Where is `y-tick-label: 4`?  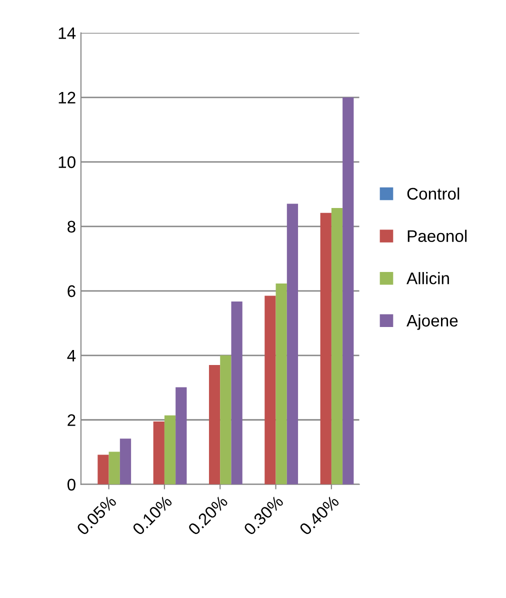
y-tick-label: 4 is located at coordinates (71, 356).